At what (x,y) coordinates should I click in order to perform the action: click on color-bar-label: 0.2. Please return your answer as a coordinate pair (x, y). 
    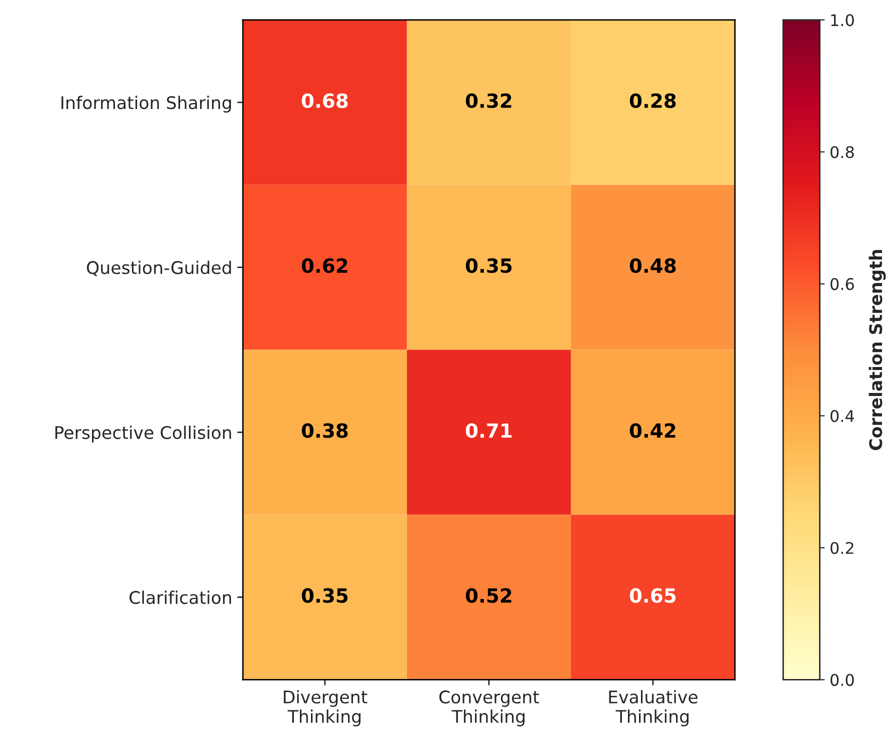
    Looking at the image, I should click on (842, 548).